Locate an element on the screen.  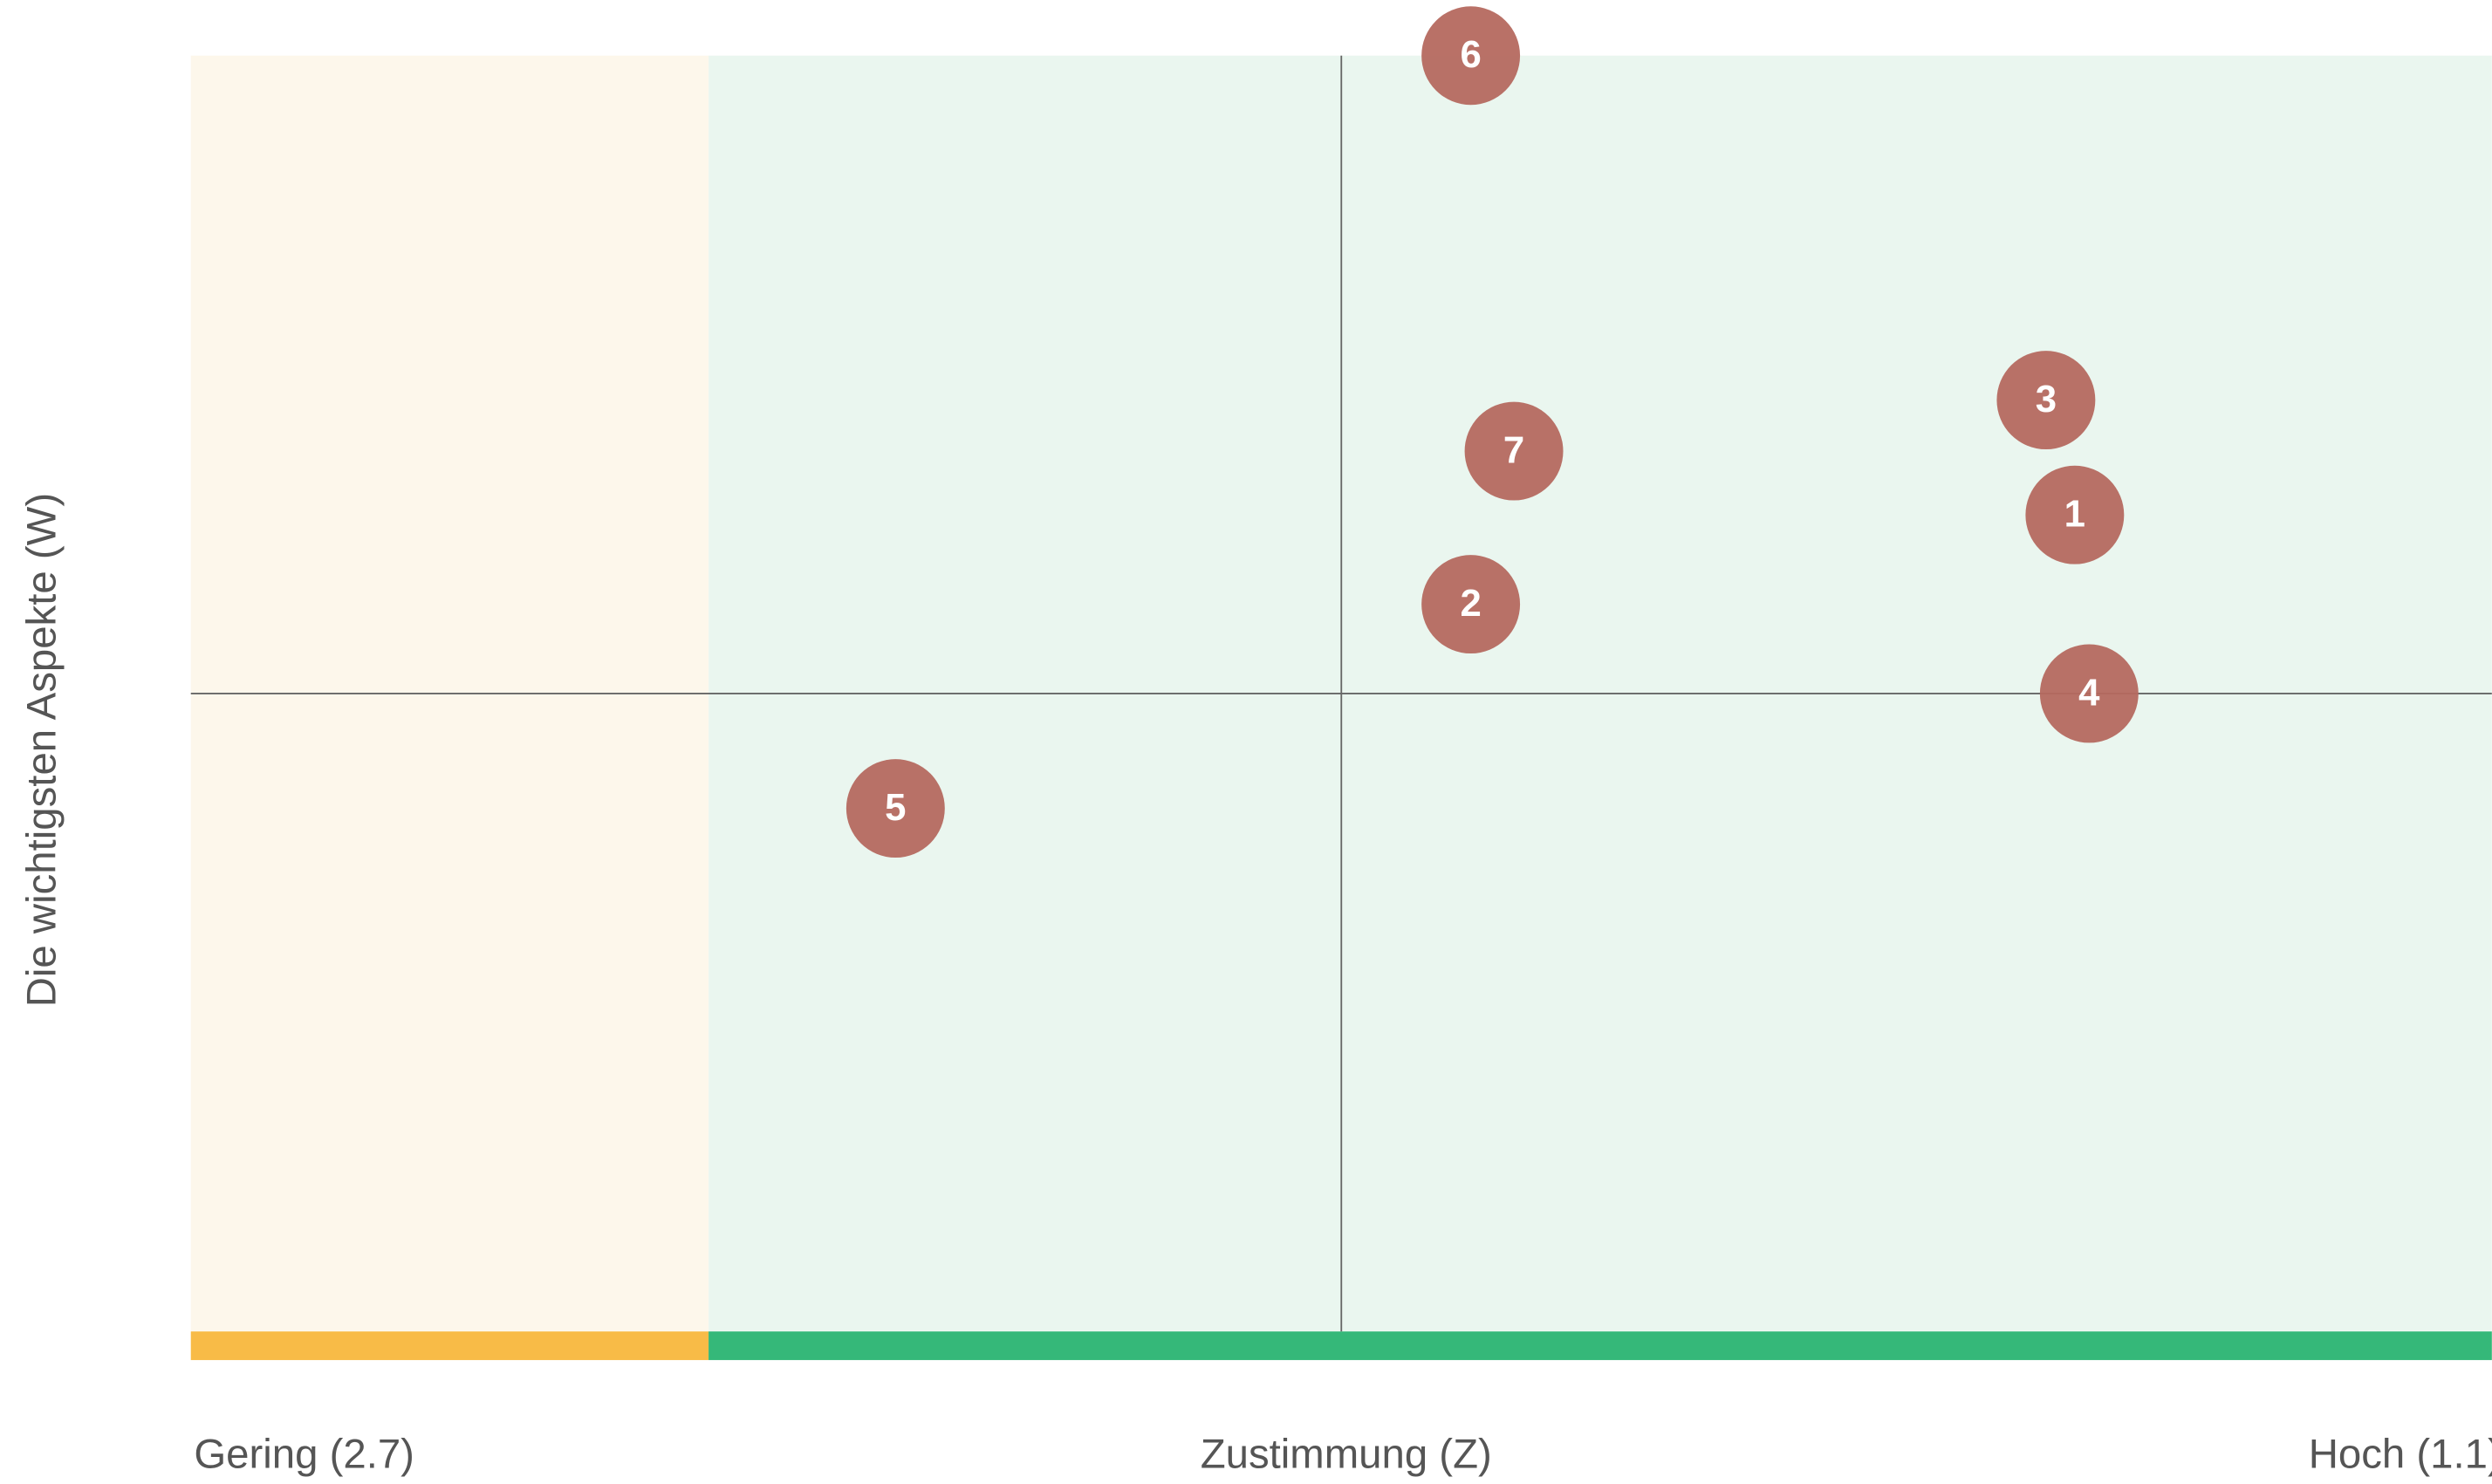
point: 2 is located at coordinates (1471, 604).